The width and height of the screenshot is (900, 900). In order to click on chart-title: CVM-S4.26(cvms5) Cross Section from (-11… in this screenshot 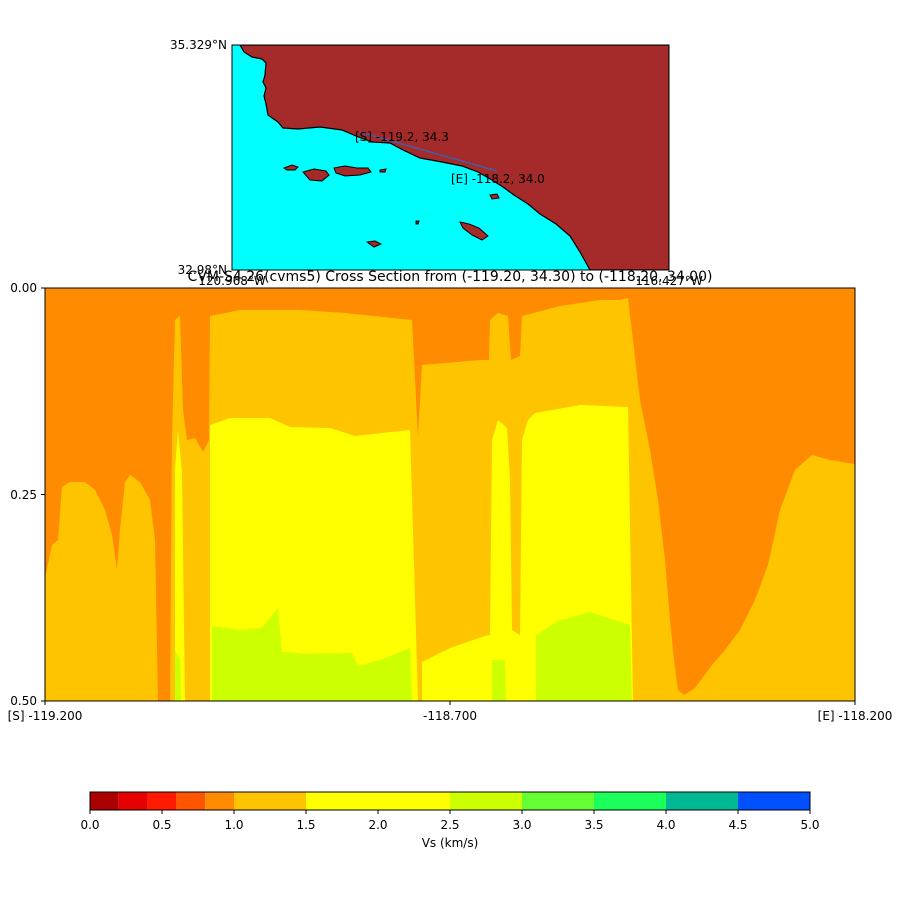, I will do `click(450, 277)`.